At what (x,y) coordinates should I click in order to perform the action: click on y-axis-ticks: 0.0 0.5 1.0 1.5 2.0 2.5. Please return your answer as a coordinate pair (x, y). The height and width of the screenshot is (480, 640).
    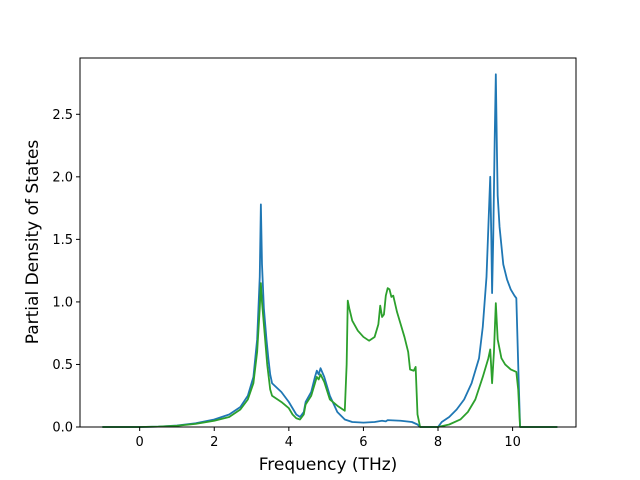
    Looking at the image, I should click on (66, 272).